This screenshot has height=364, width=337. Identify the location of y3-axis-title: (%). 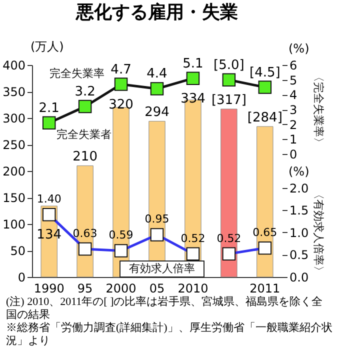
(299, 171).